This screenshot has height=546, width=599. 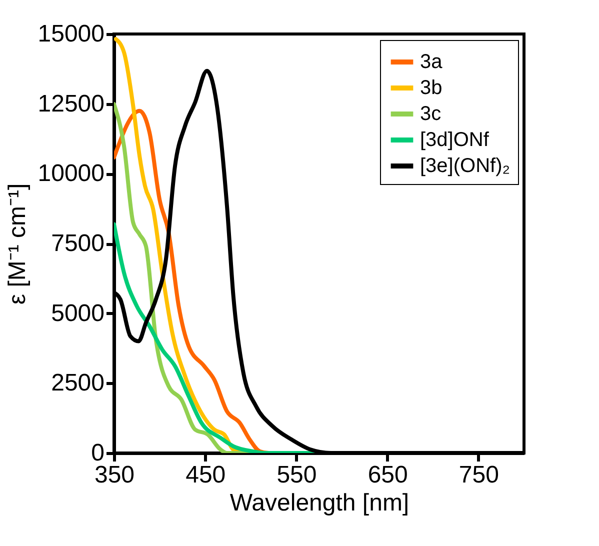 What do you see at coordinates (478, 475) in the screenshot?
I see `x-tick-label: 750` at bounding box center [478, 475].